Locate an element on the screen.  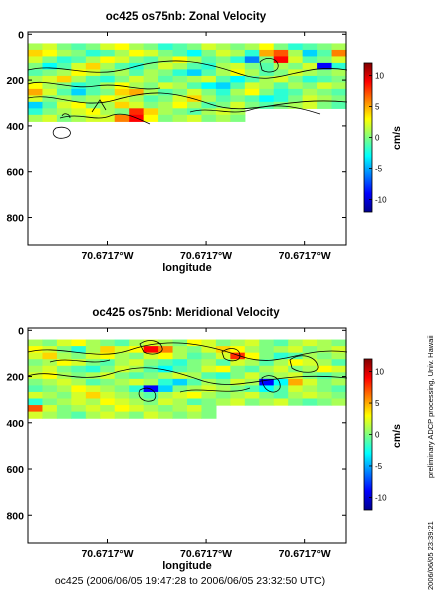
y-tick-label: 800 is located at coordinates (15, 219).